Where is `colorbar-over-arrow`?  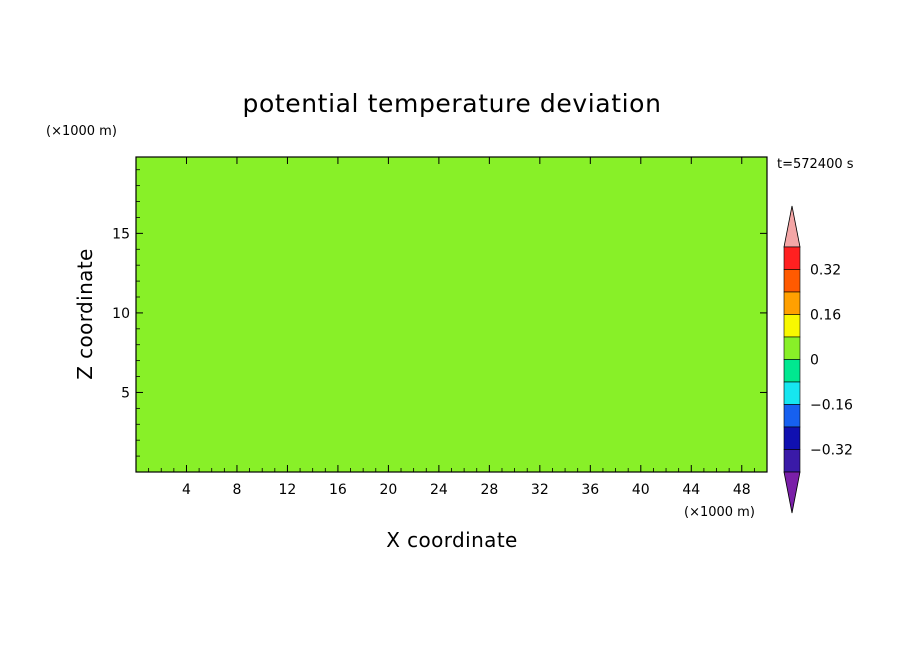
colorbar-over-arrow is located at coordinates (792, 226).